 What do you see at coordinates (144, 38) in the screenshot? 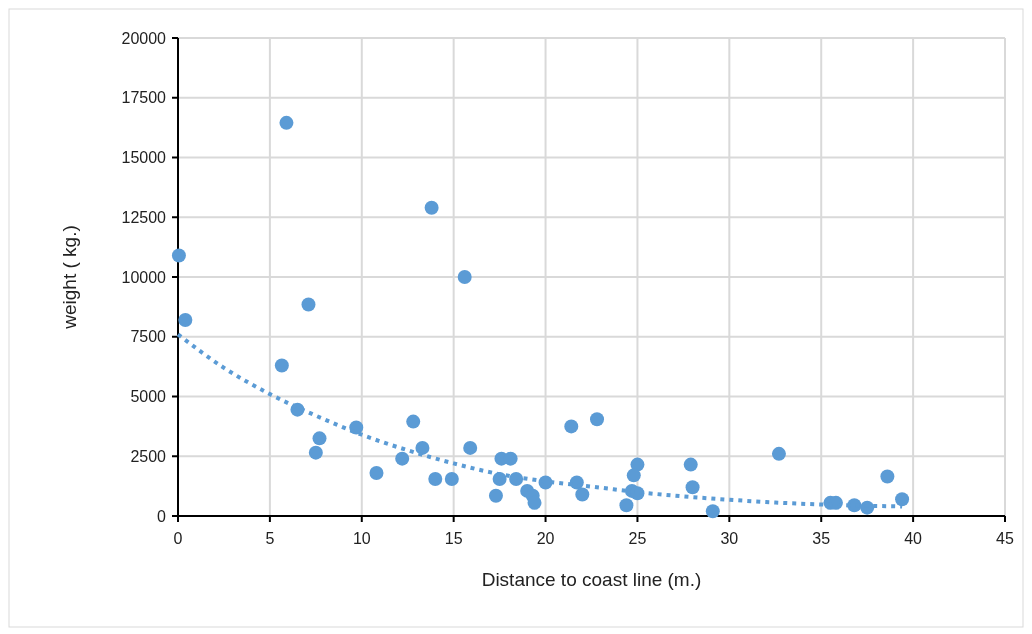
I see `y-tick-label: 20000` at bounding box center [144, 38].